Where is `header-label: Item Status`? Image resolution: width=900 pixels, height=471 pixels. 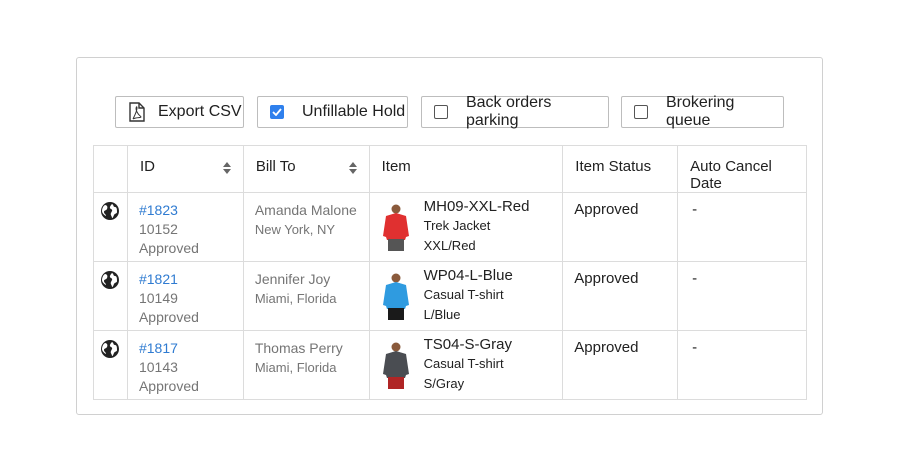 header-label: Item Status is located at coordinates (613, 166).